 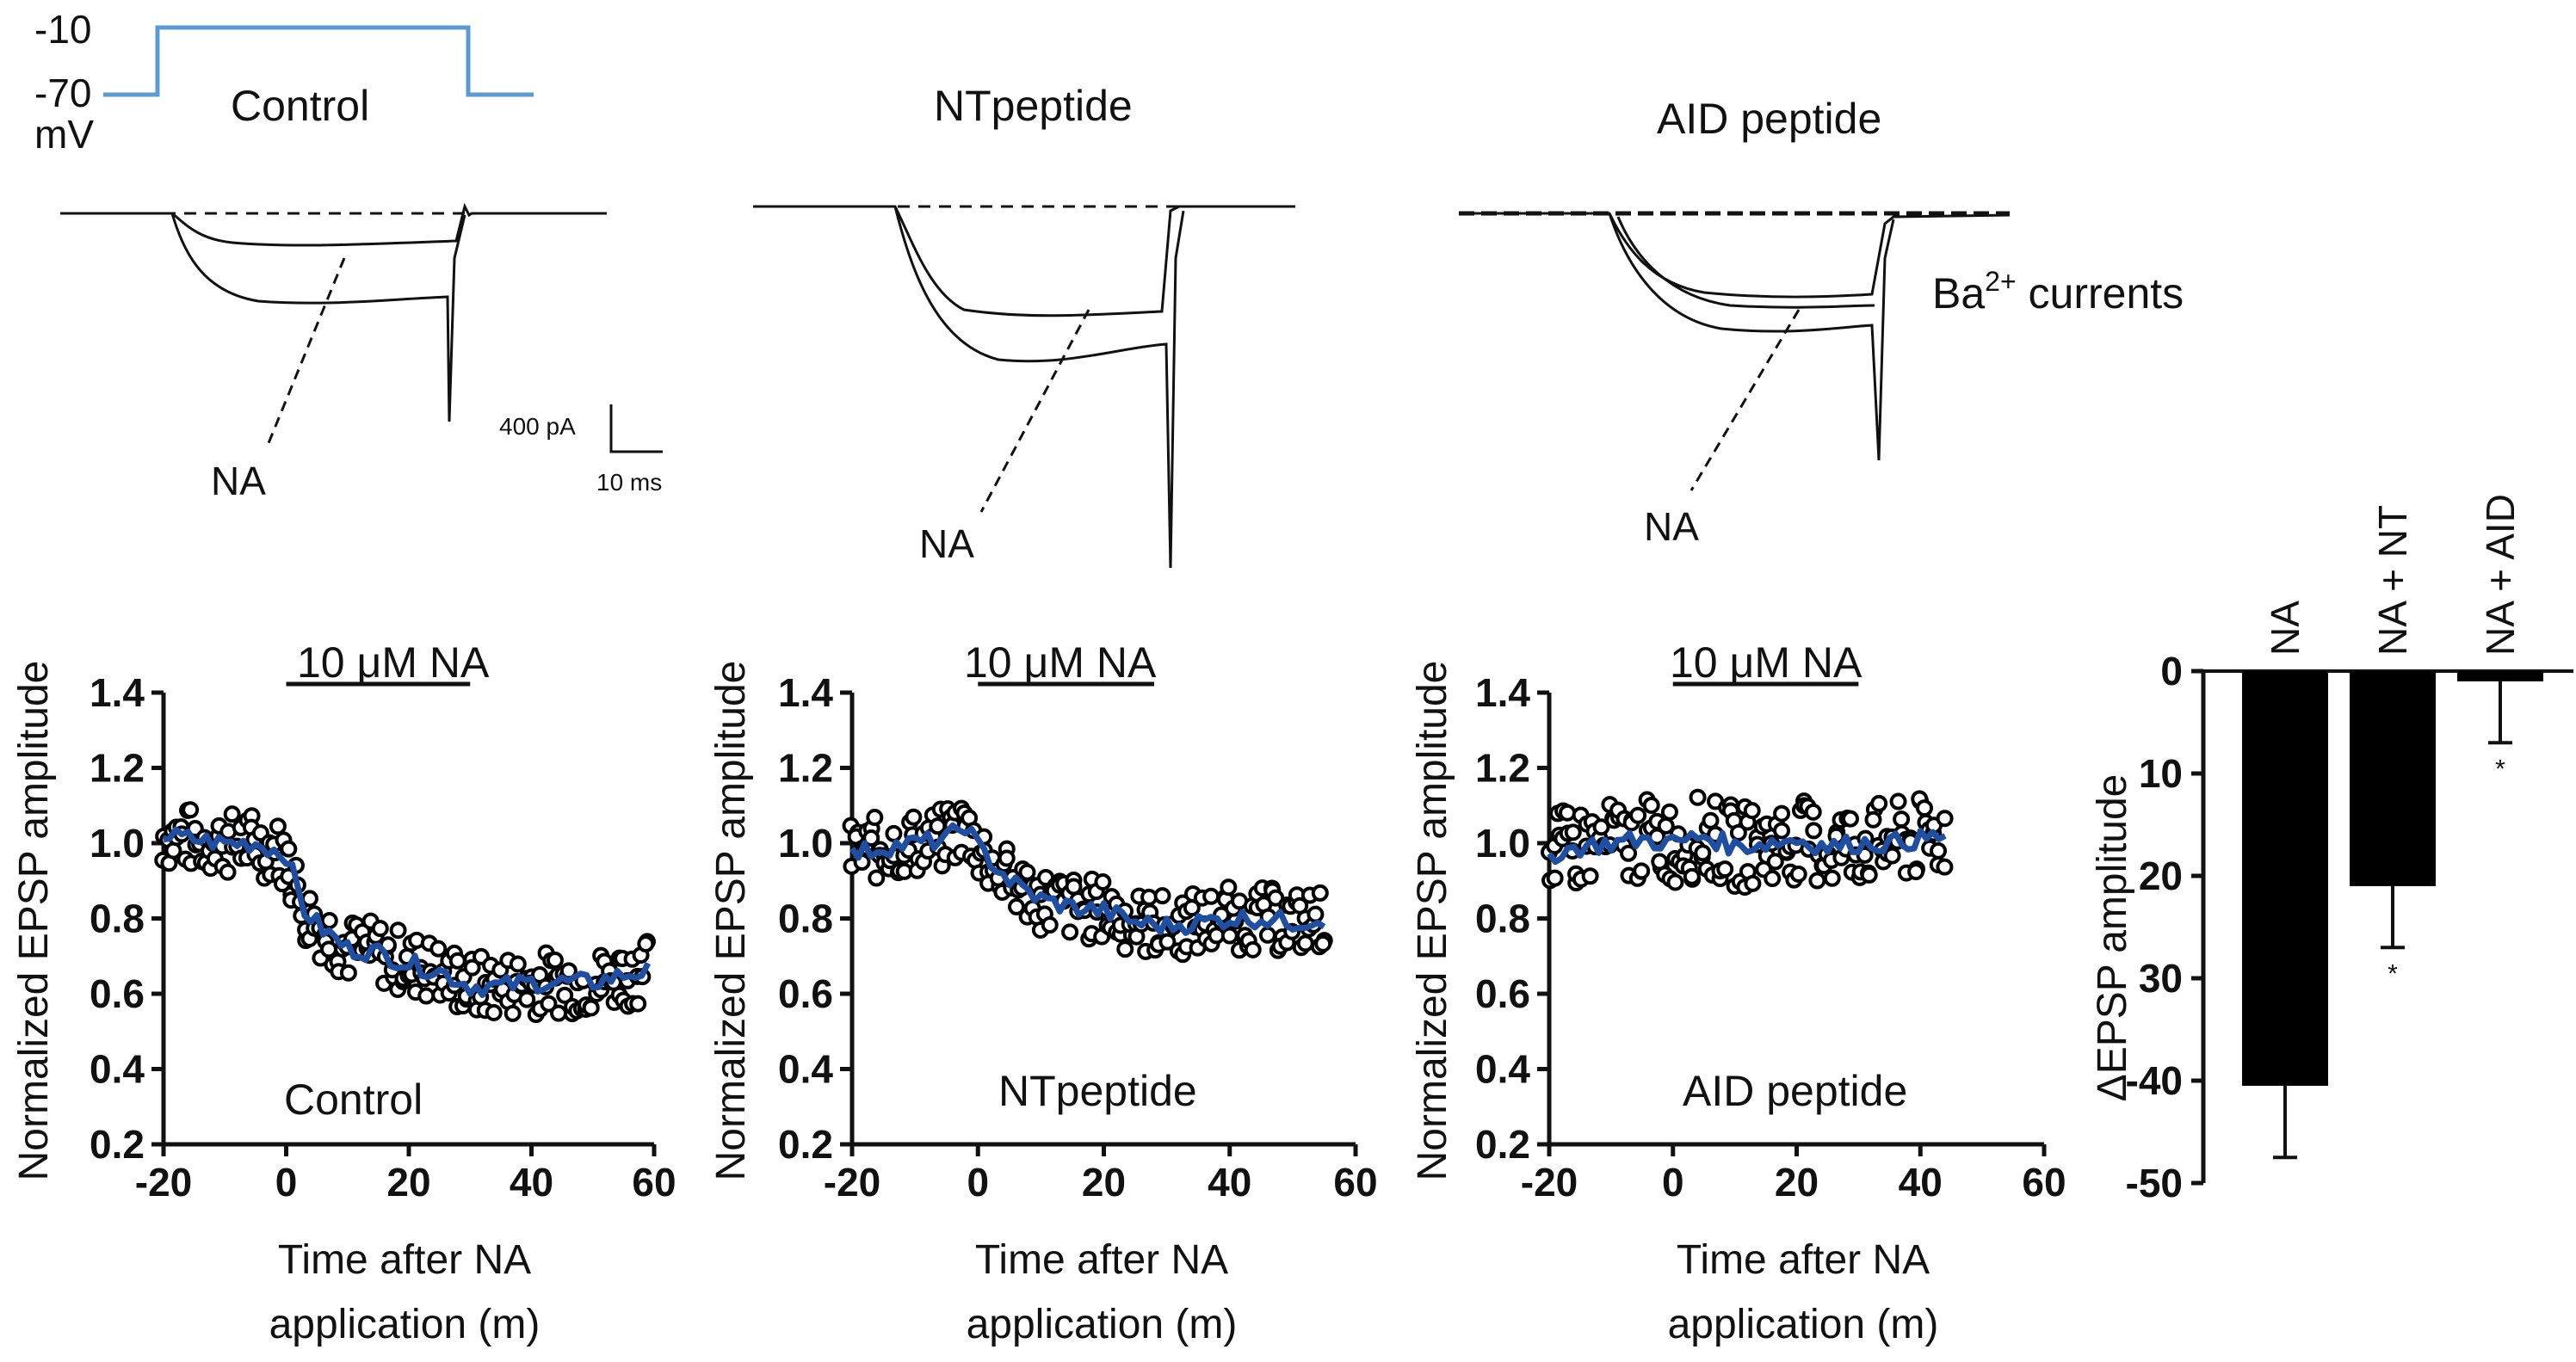 I want to click on trace-mid-line, so click(x=1745, y=262).